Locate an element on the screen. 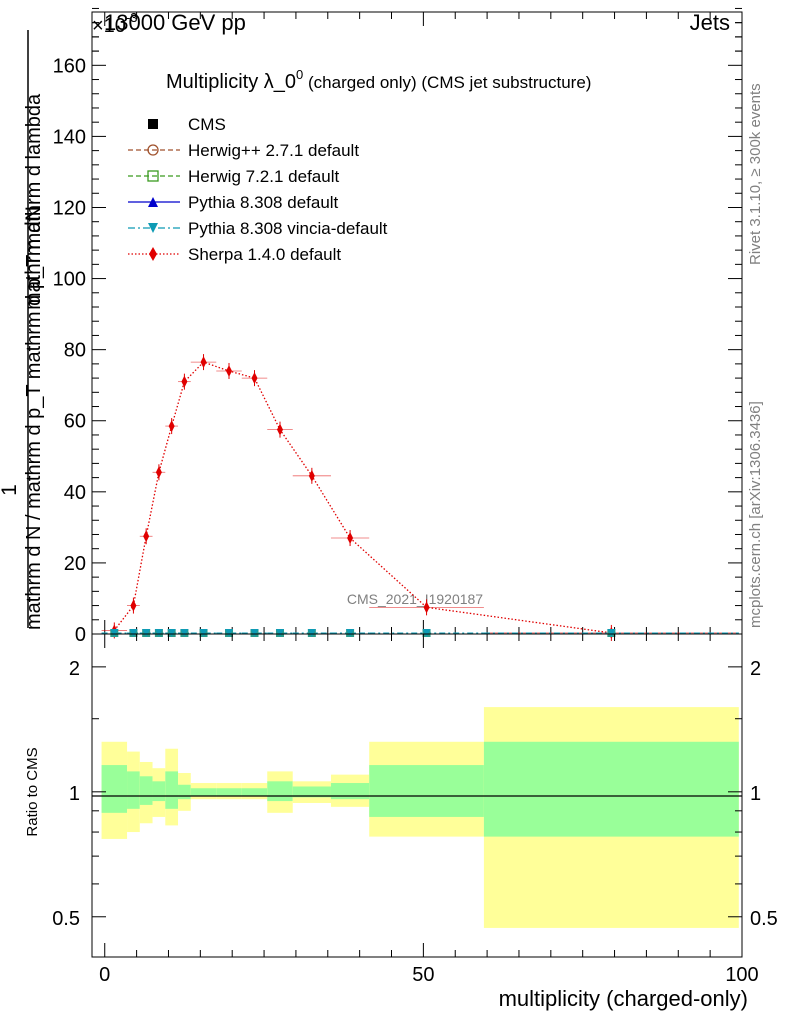 The image size is (786, 1024). ratio-ytick-label-right: 2 is located at coordinates (755, 669).